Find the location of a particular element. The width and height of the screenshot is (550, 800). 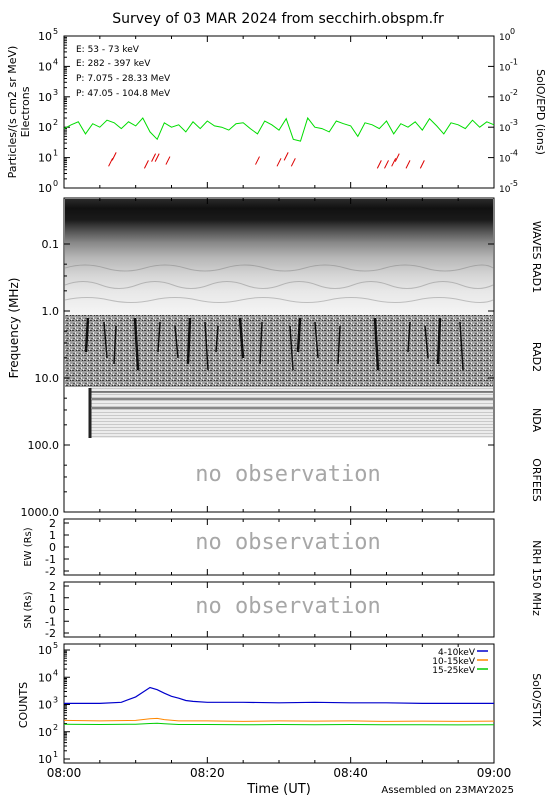

epd-left-tick-exp: 3 is located at coordinates (55, 92).